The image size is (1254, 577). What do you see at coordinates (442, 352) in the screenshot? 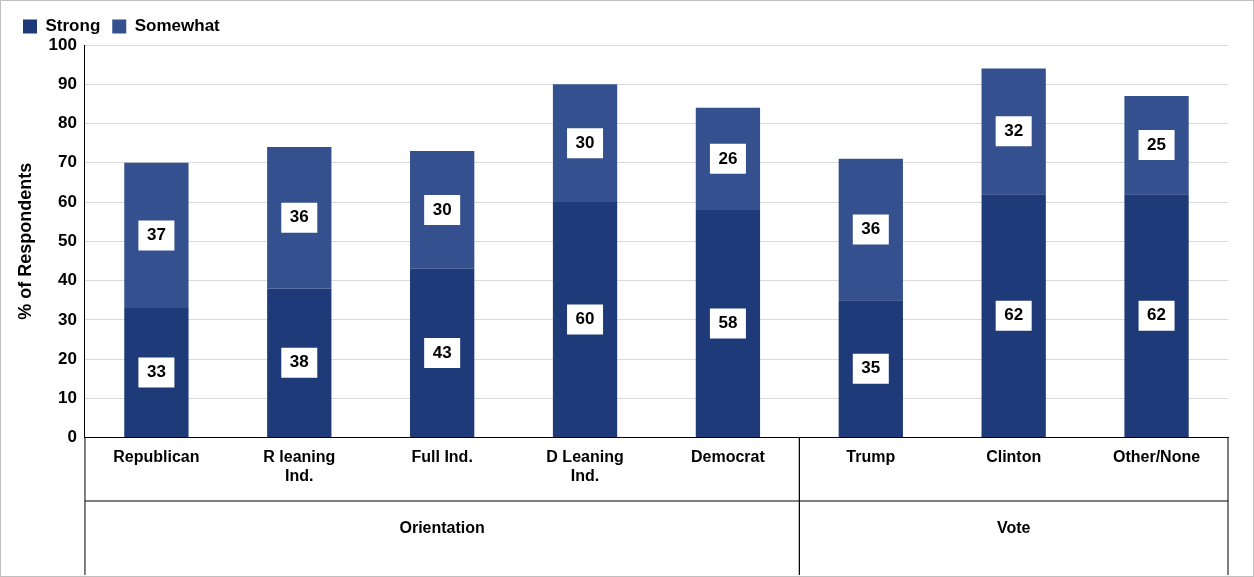
I see `data-label: 43` at bounding box center [442, 352].